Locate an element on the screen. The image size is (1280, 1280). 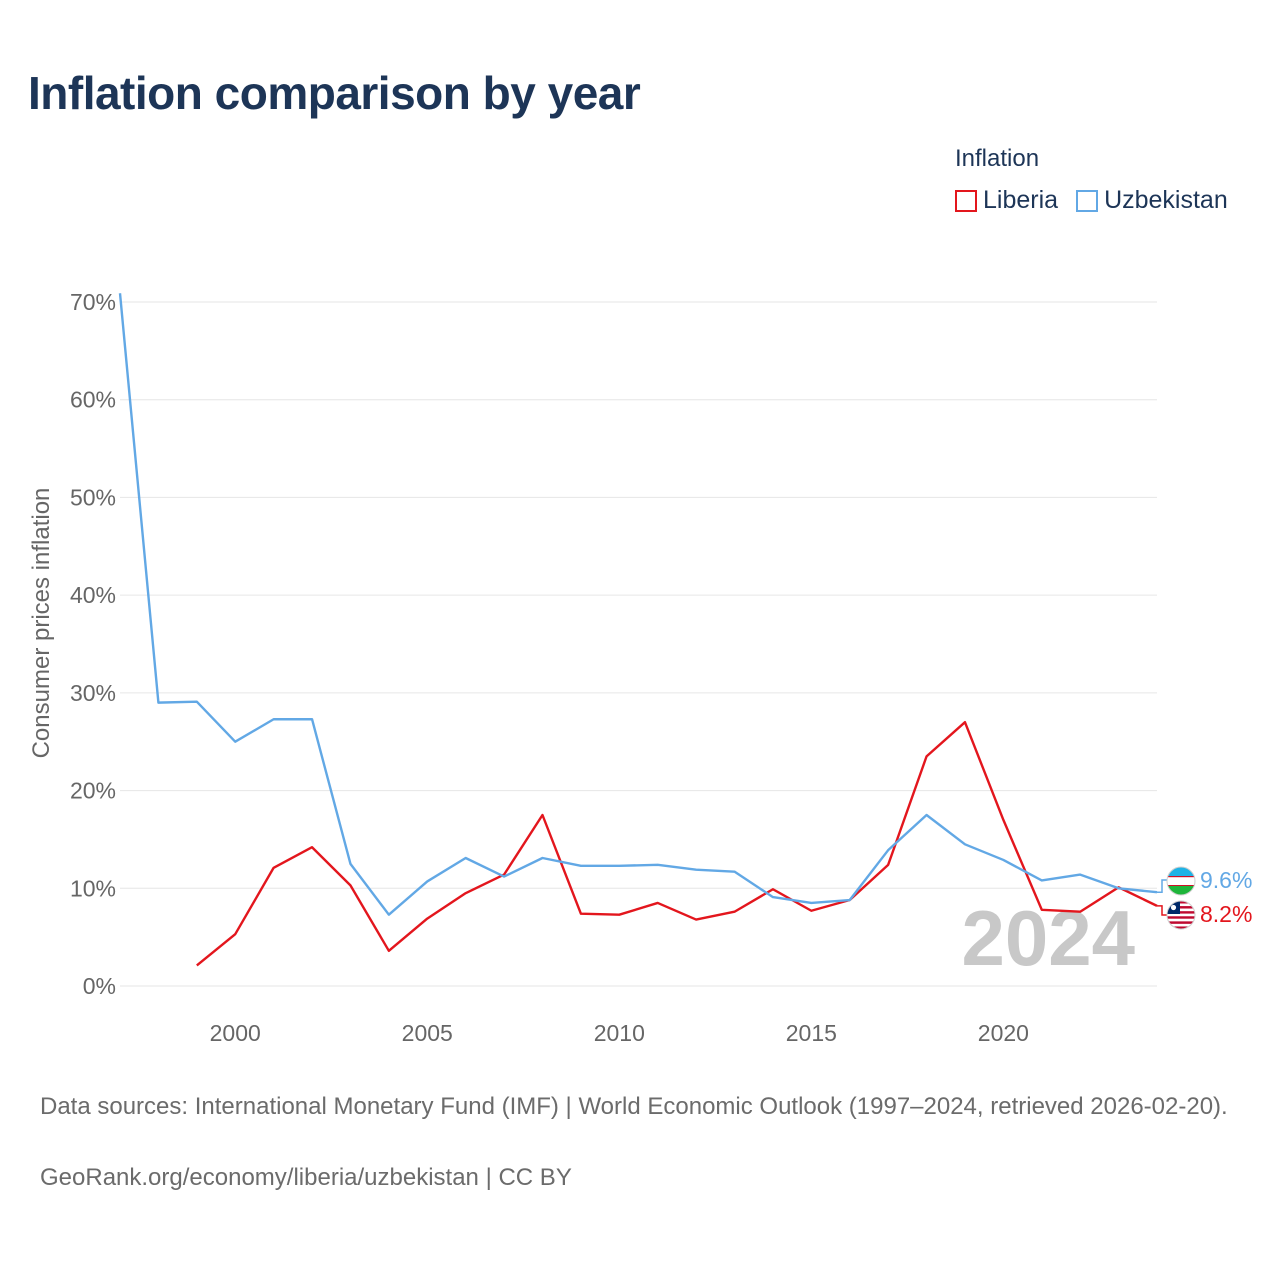
end-markers: 9.6% 8.2% is located at coordinates (1204, 898).